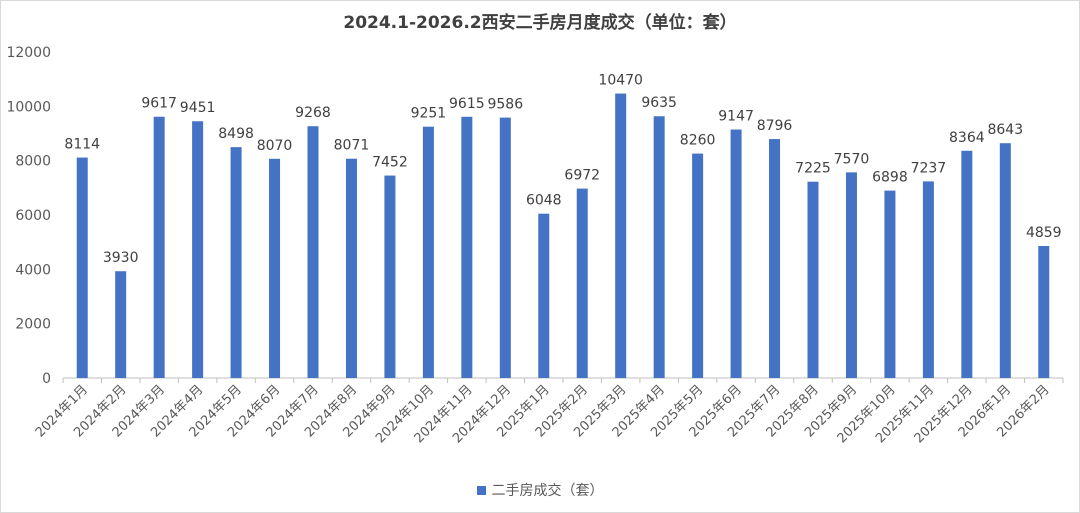 Image resolution: width=1080 pixels, height=513 pixels. What do you see at coordinates (1044, 233) in the screenshot?
I see `data-label: 4859` at bounding box center [1044, 233].